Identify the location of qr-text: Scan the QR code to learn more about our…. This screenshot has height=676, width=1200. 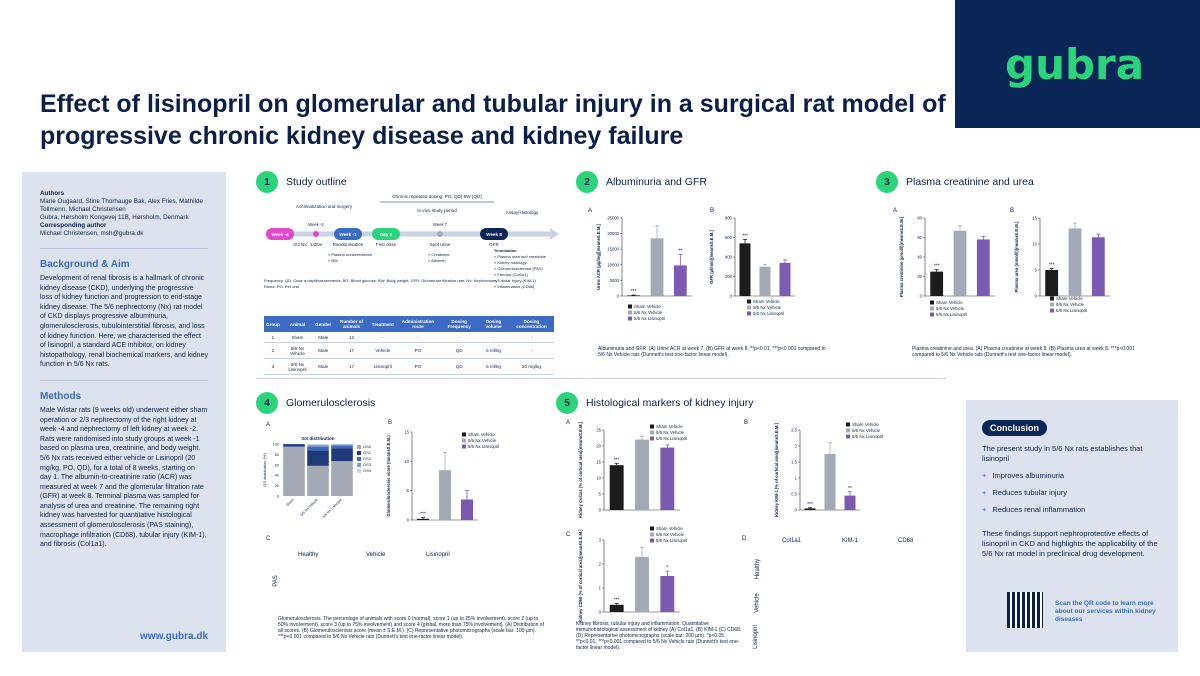
(1105, 611).